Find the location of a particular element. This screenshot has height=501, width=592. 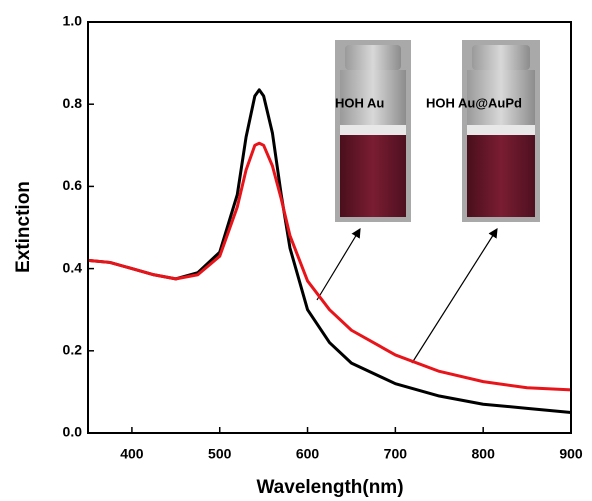

x-tick-label: 400 is located at coordinates (132, 454).